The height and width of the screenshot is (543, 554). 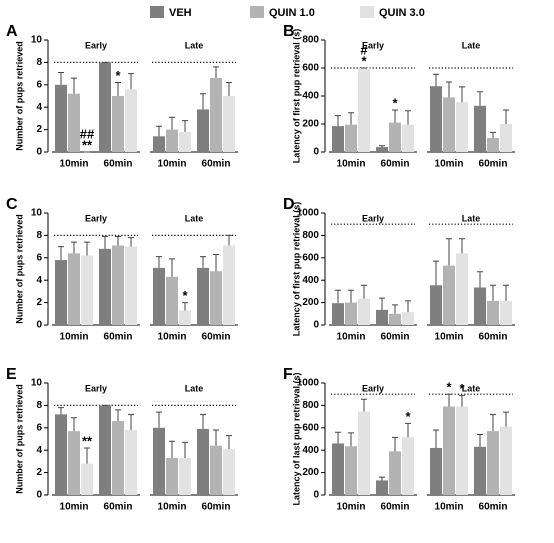 I want to click on y-axis-label: Latency of first pup retrieval (s), so click(x=296, y=96).